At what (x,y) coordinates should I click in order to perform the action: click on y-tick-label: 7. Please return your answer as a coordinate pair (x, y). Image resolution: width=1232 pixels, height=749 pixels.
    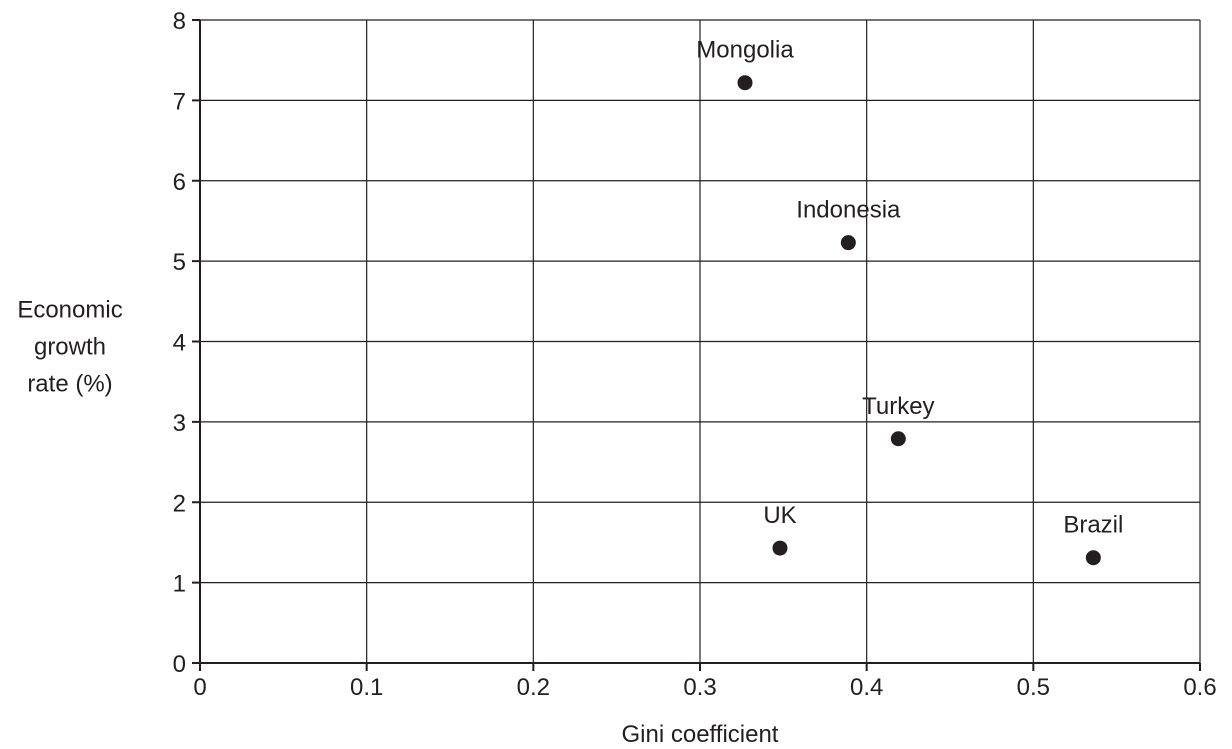
    Looking at the image, I should click on (179, 101).